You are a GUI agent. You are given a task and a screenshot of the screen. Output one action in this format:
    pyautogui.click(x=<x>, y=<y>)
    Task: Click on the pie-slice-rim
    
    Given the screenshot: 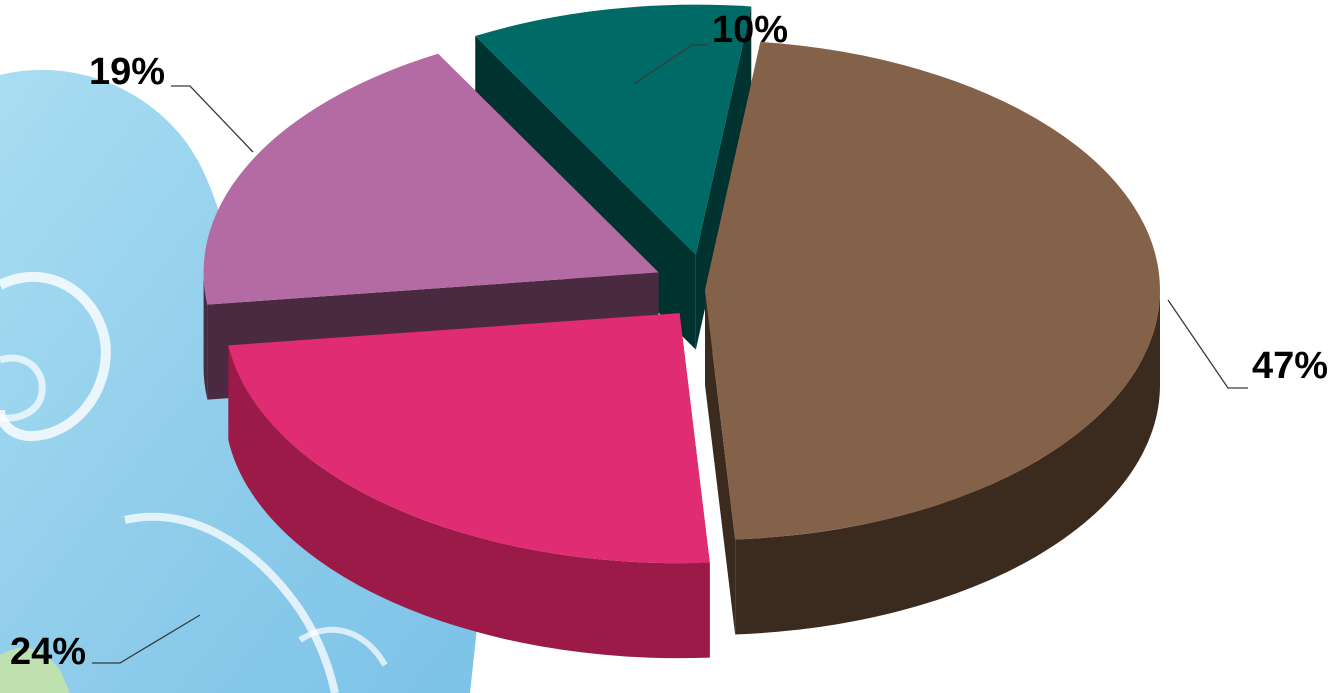 What is the action you would take?
    pyautogui.click(x=205, y=336)
    